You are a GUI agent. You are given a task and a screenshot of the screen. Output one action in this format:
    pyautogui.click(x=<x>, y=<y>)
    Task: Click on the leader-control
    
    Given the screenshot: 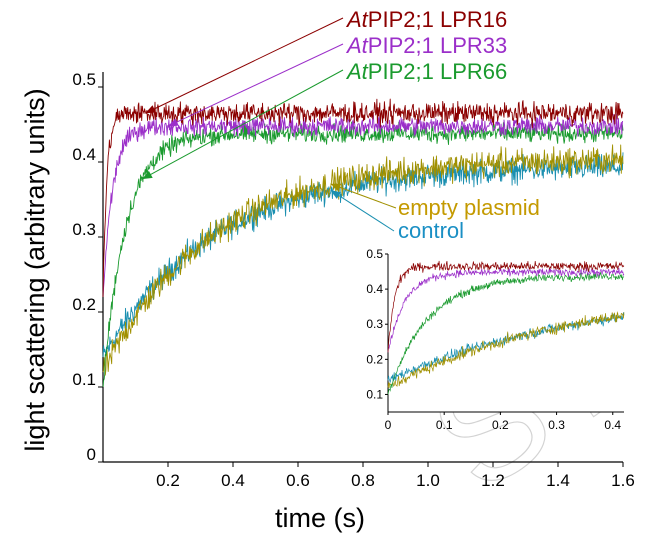 What is the action you would take?
    pyautogui.click(x=362, y=210)
    